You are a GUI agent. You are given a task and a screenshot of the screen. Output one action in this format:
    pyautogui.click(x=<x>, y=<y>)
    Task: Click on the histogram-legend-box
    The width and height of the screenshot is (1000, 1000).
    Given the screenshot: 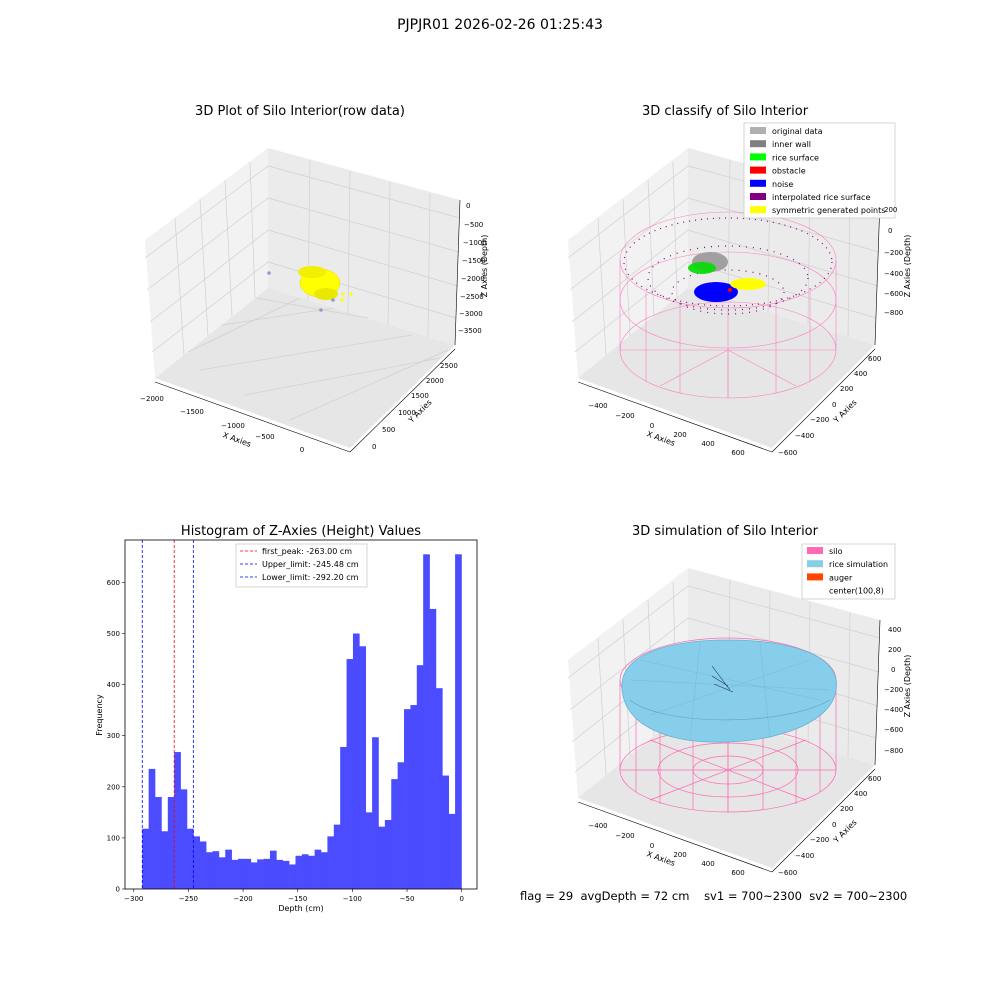 What is the action you would take?
    pyautogui.click(x=301, y=565)
    